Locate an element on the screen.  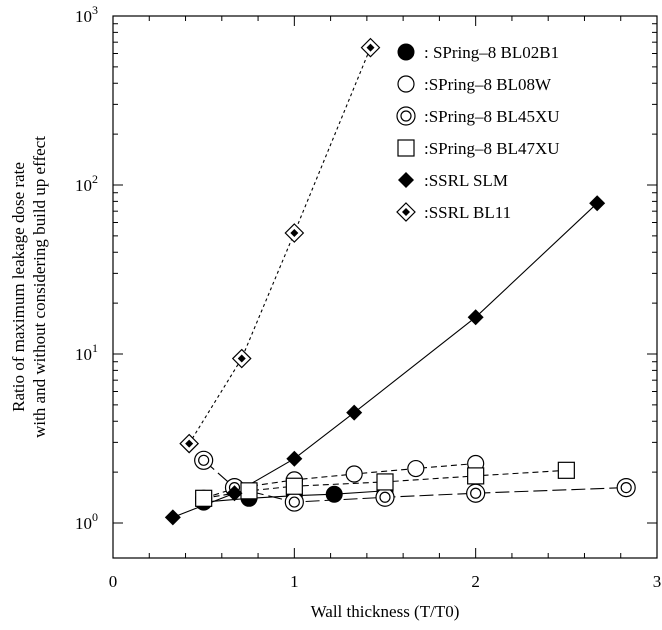
y-tick-label: 10⁰ is located at coordinates (86, 521).